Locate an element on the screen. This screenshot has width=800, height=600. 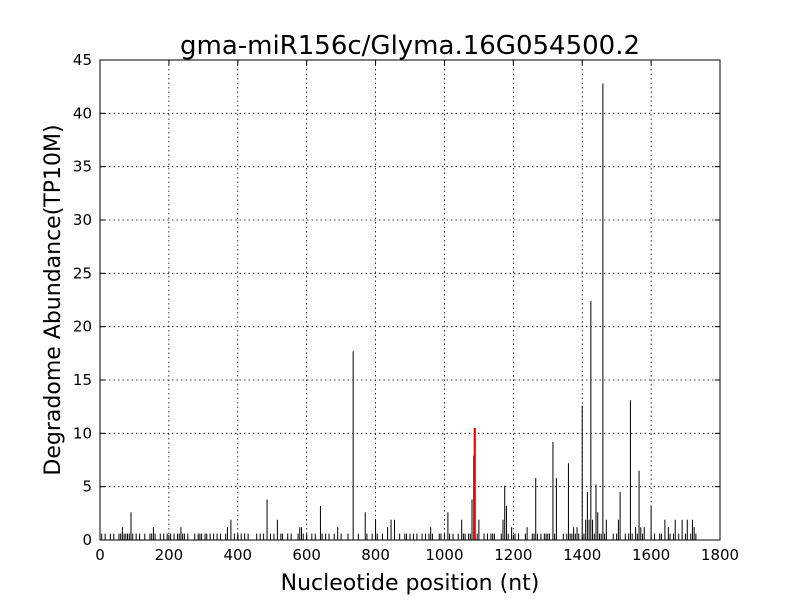
x-tick-label: 1600 is located at coordinates (651, 555).